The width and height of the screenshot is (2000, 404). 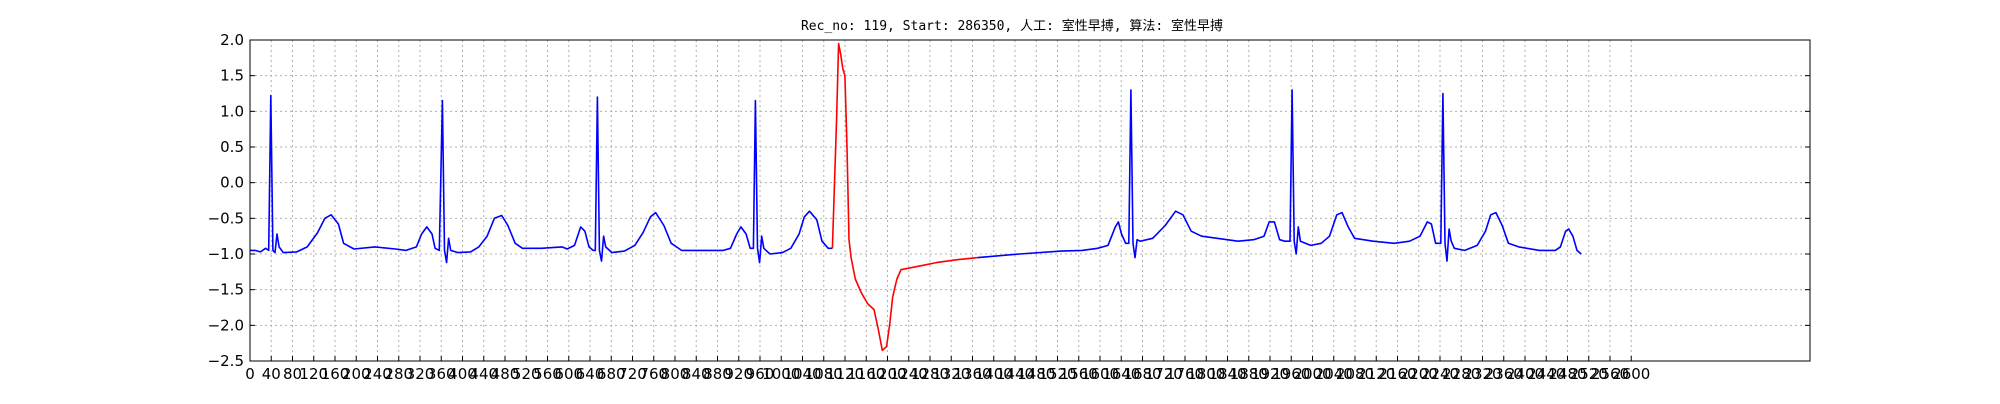 I want to click on x-tick-label: 440, so click(x=483, y=374).